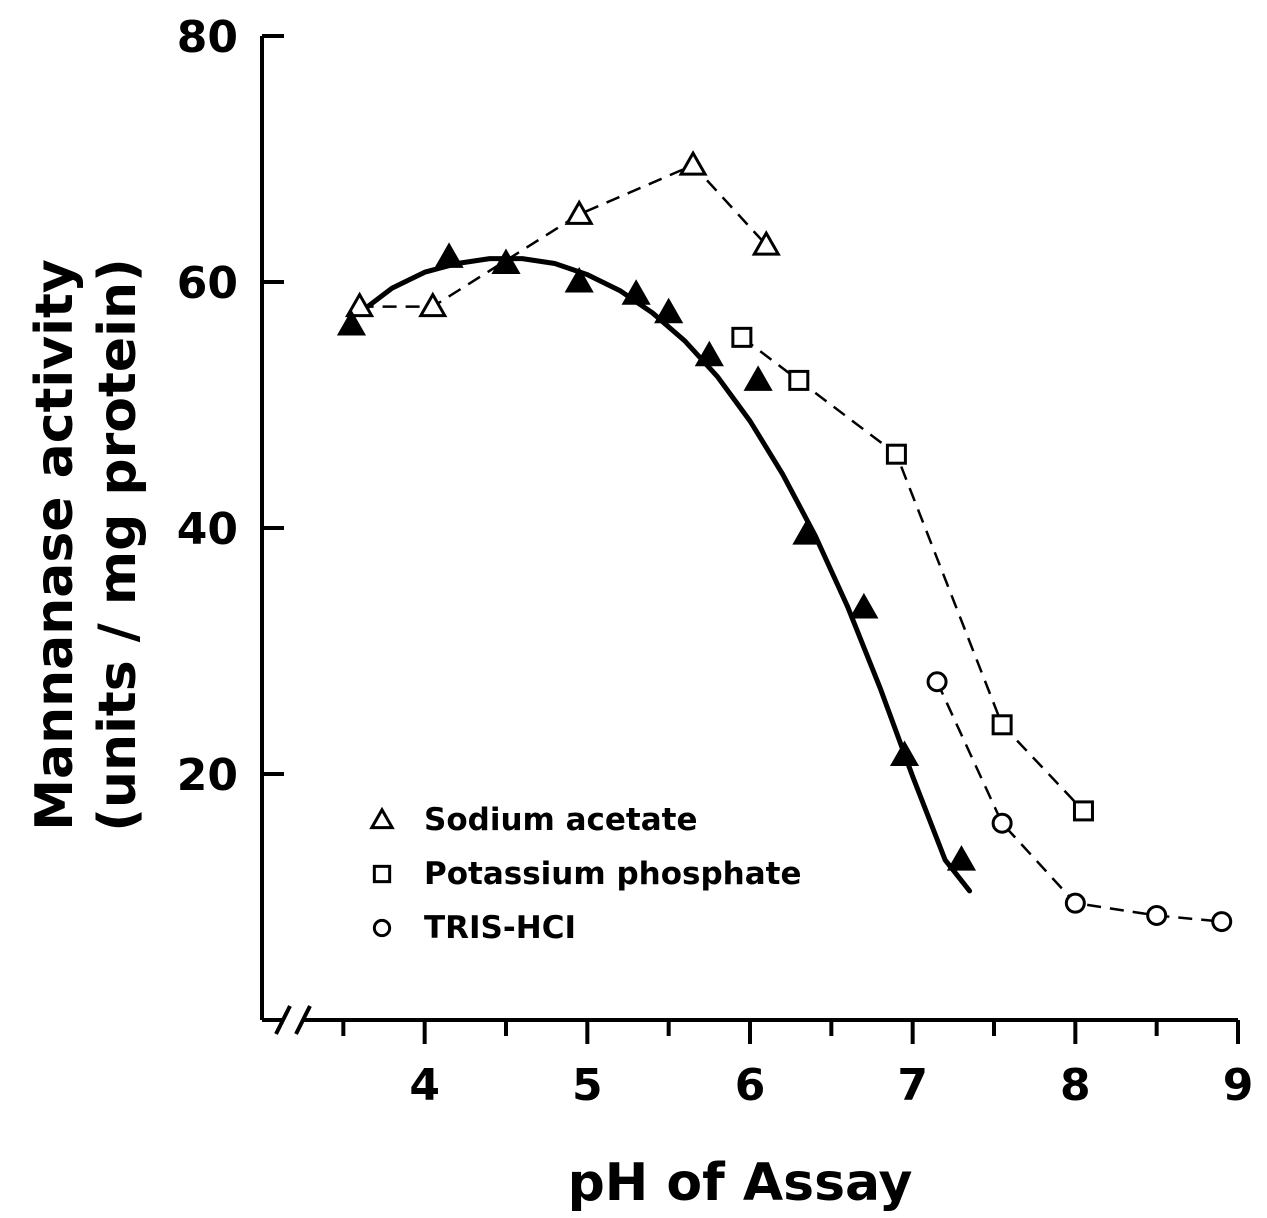  Describe the element at coordinates (612, 874) in the screenshot. I see `legend-label: Potassium phosphate` at that location.